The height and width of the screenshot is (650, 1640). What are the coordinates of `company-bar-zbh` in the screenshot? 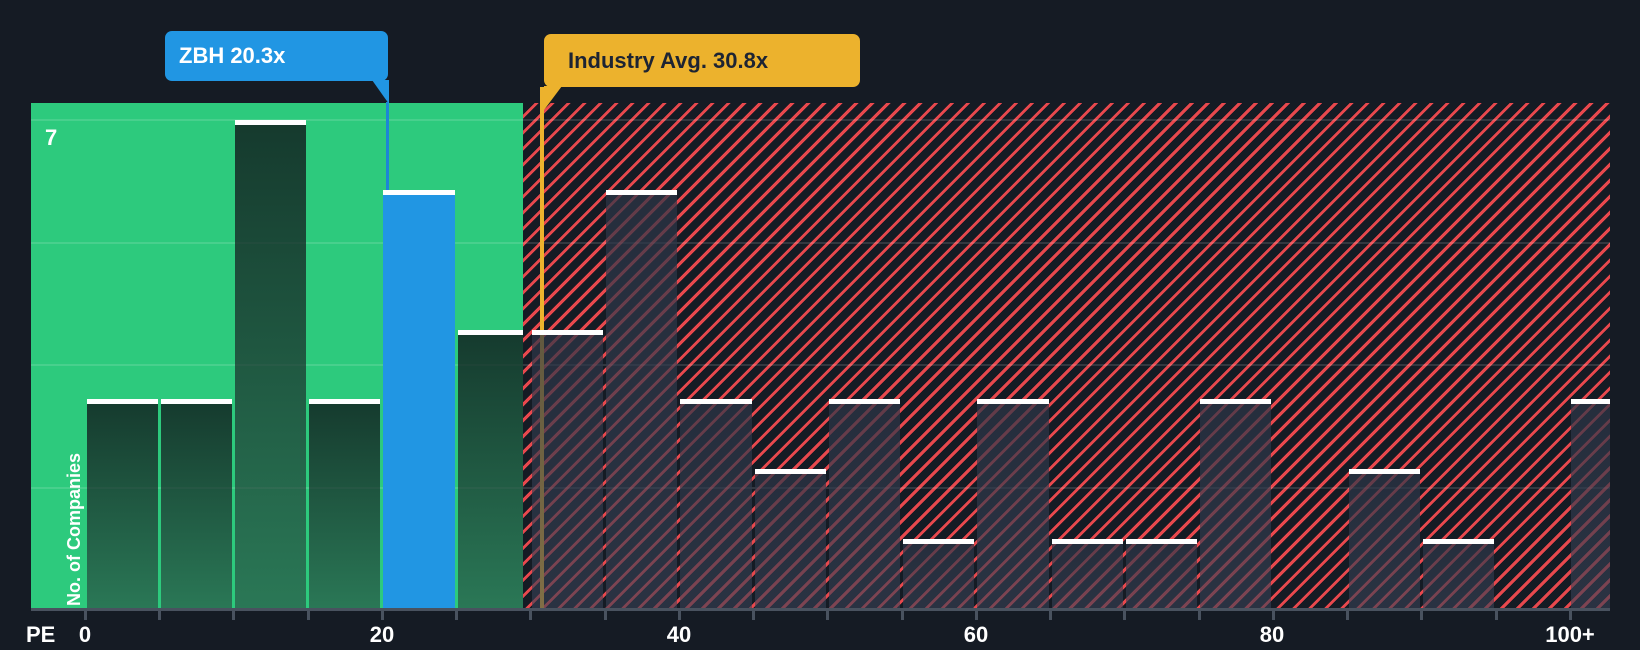 It's located at (419, 399).